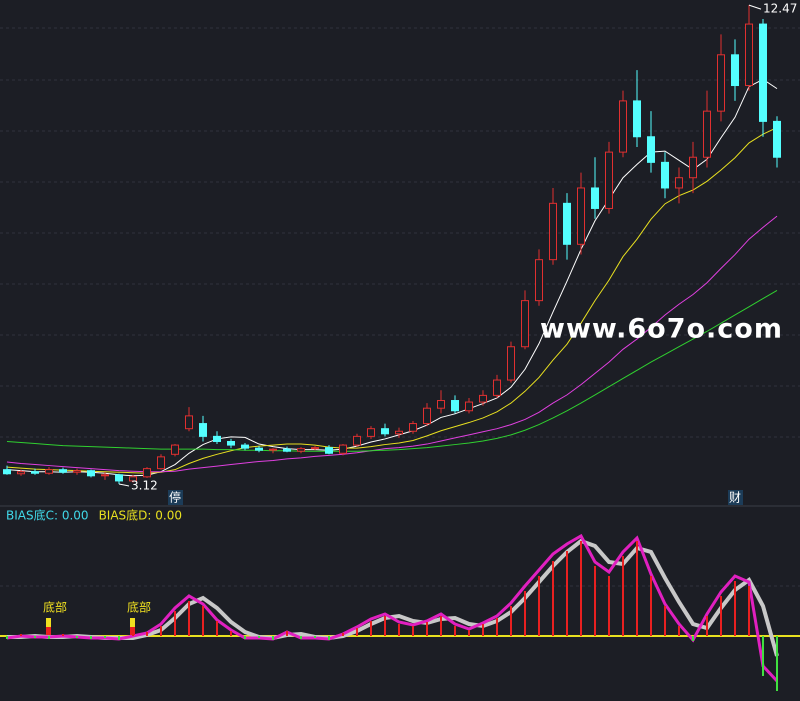 This screenshot has height=701, width=800. I want to click on category-tag: 停, so click(175, 497).